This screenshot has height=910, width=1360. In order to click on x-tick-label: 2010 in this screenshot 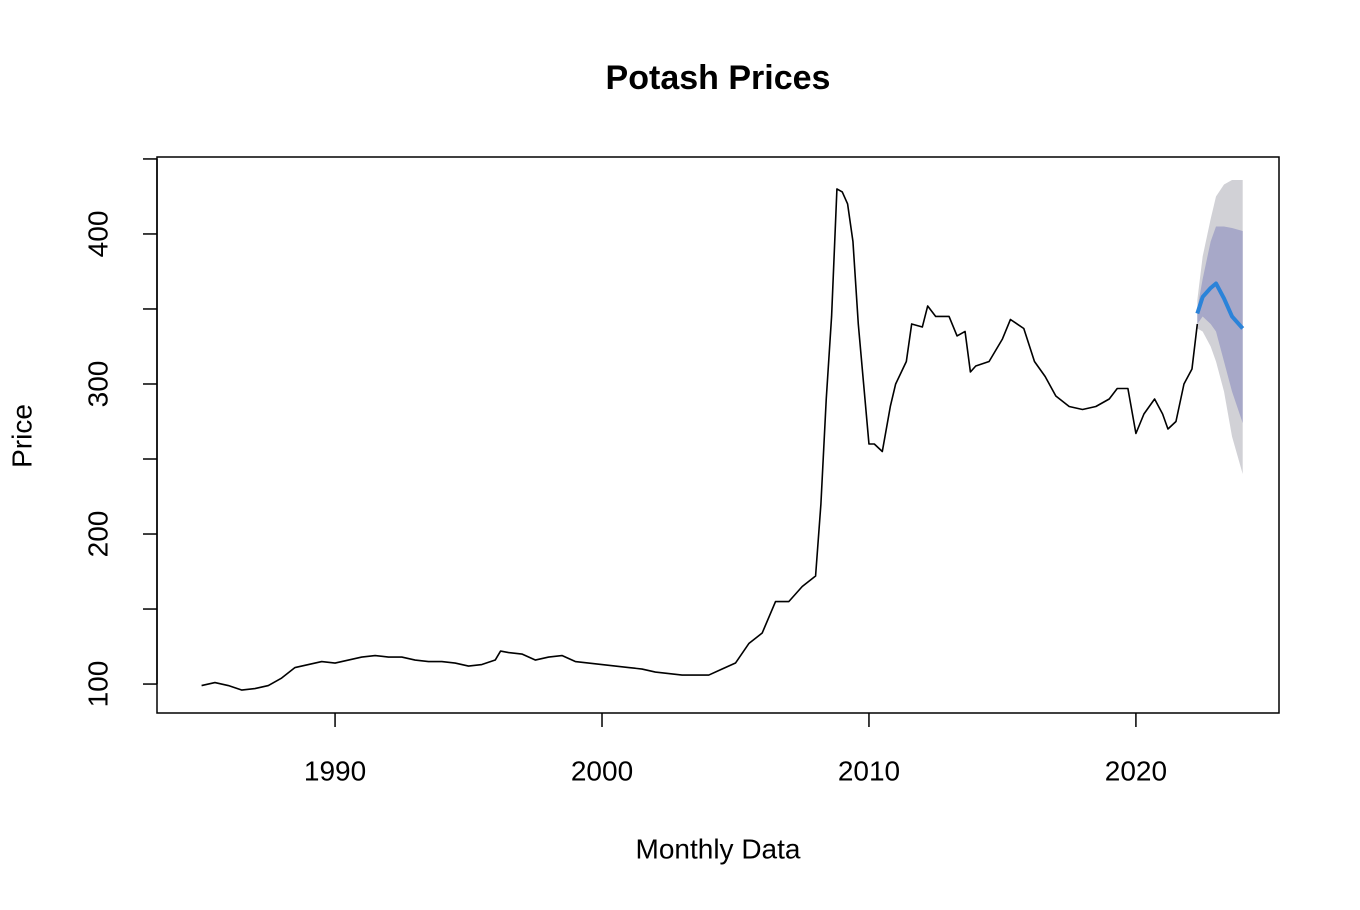, I will do `click(869, 770)`.